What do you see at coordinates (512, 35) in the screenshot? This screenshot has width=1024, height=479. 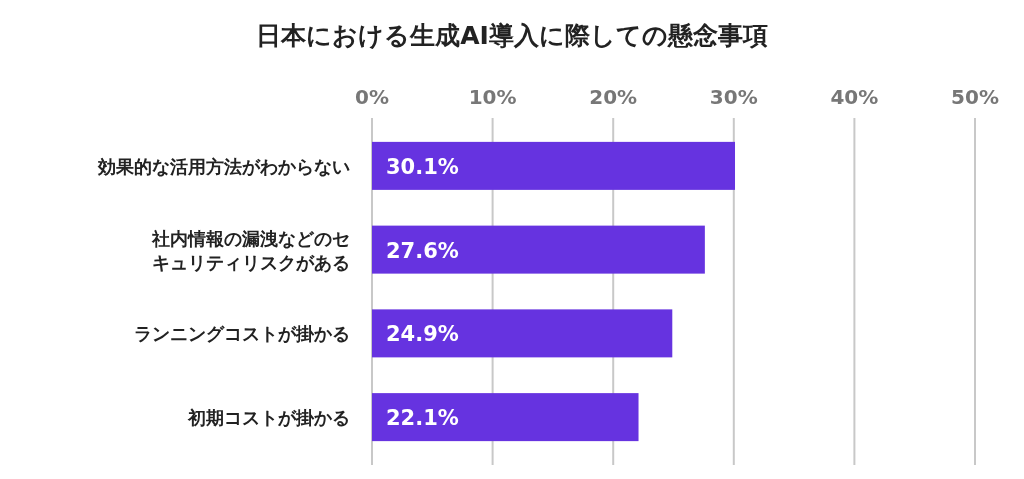 I see `chart-title: 日本における生成AI導入に際しての懸念事項` at bounding box center [512, 35].